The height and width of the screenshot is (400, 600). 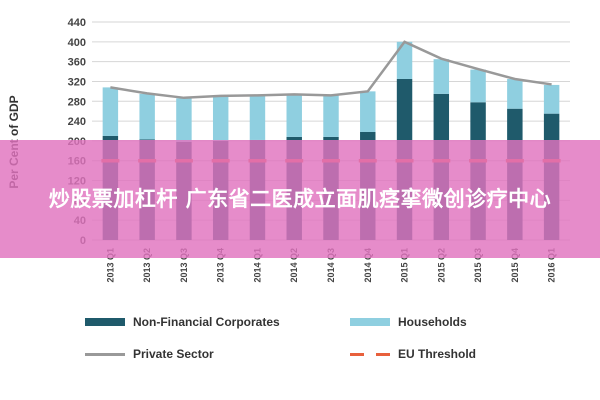 I want to click on x-tick-label: 2014 Q4, so click(x=368, y=265).